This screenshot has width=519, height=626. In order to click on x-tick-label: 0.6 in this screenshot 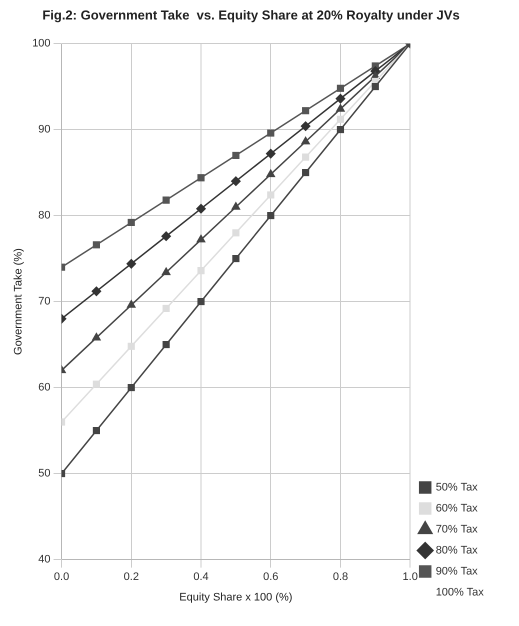, I will do `click(270, 577)`.